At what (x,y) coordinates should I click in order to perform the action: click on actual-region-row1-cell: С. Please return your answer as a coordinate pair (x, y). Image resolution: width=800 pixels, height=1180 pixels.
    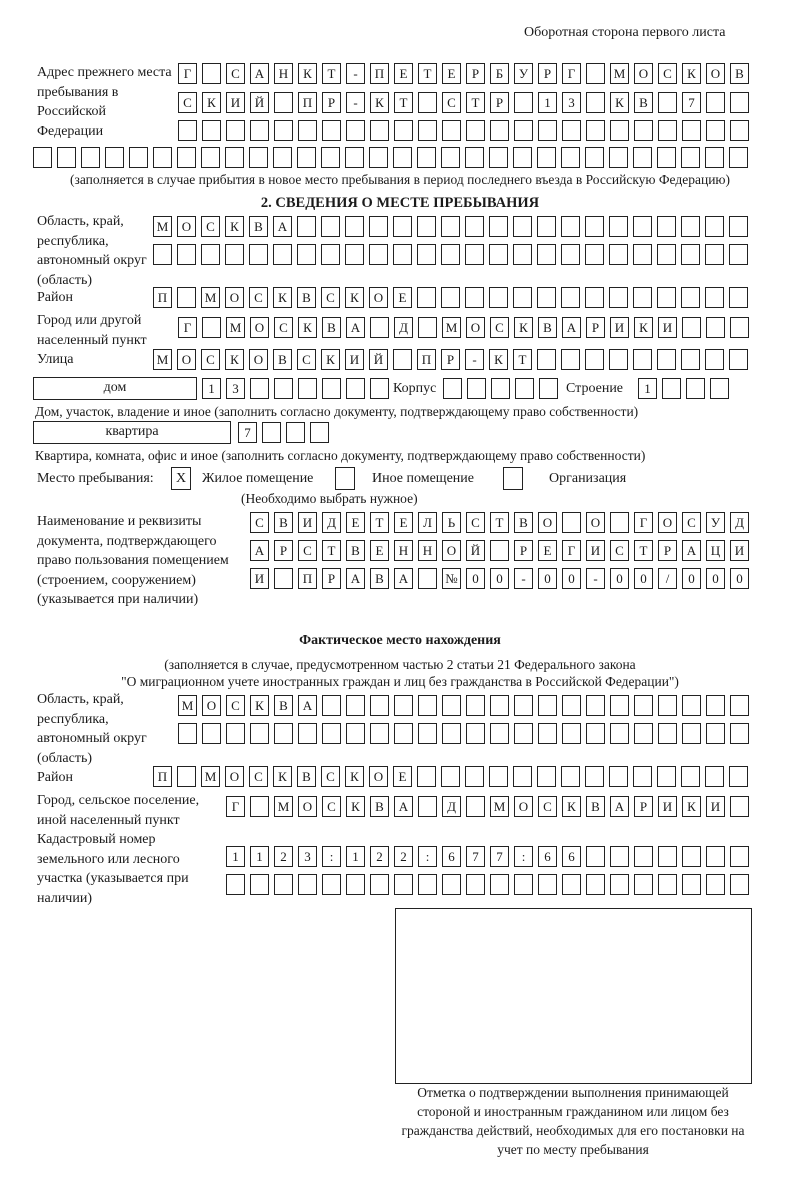
    Looking at the image, I should click on (235, 705).